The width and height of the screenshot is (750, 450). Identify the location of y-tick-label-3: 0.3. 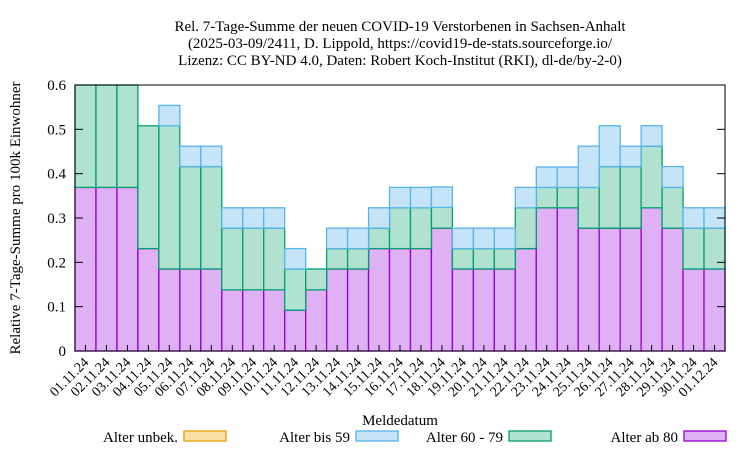
(56, 219).